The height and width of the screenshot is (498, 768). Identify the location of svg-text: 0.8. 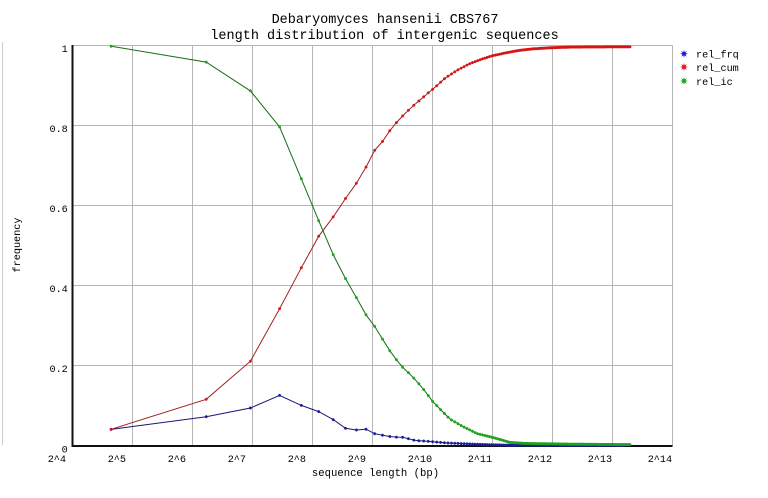
(58, 130).